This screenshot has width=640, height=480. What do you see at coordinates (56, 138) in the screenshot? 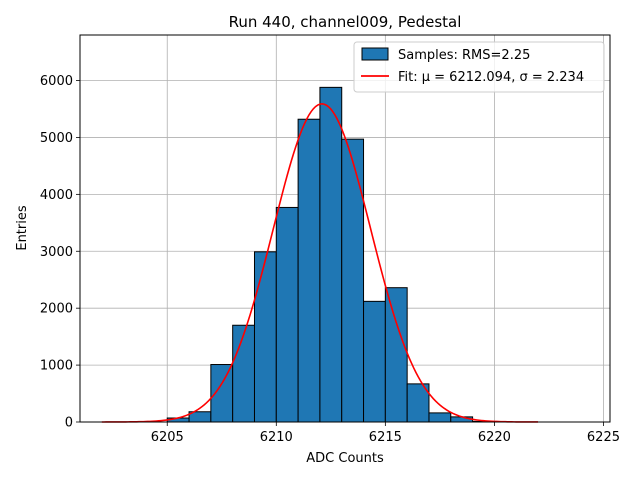
I see `y-tick-label: 5000` at bounding box center [56, 138].